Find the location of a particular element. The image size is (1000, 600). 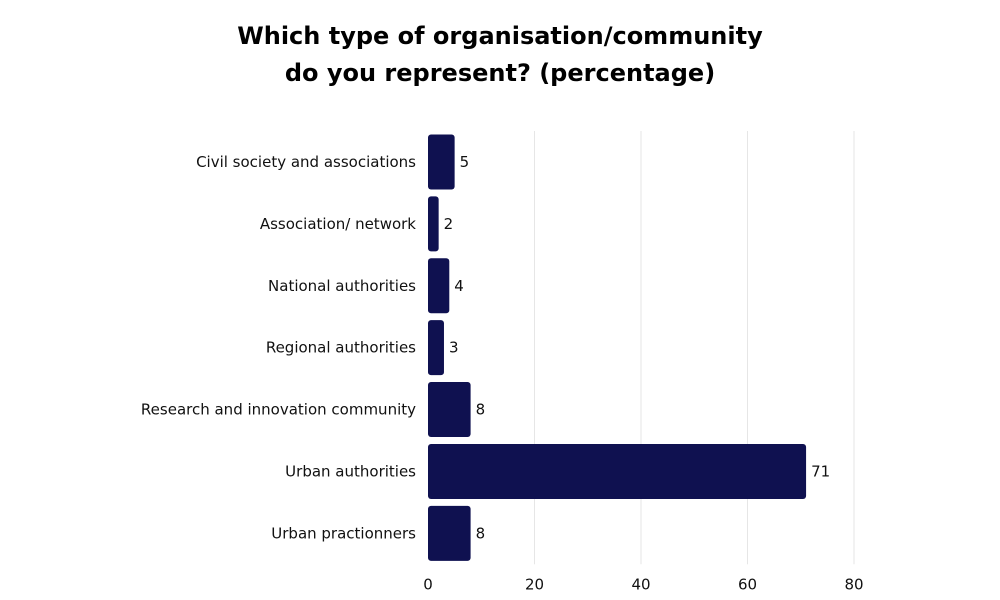

category-label: Urban authorities is located at coordinates (350, 471).